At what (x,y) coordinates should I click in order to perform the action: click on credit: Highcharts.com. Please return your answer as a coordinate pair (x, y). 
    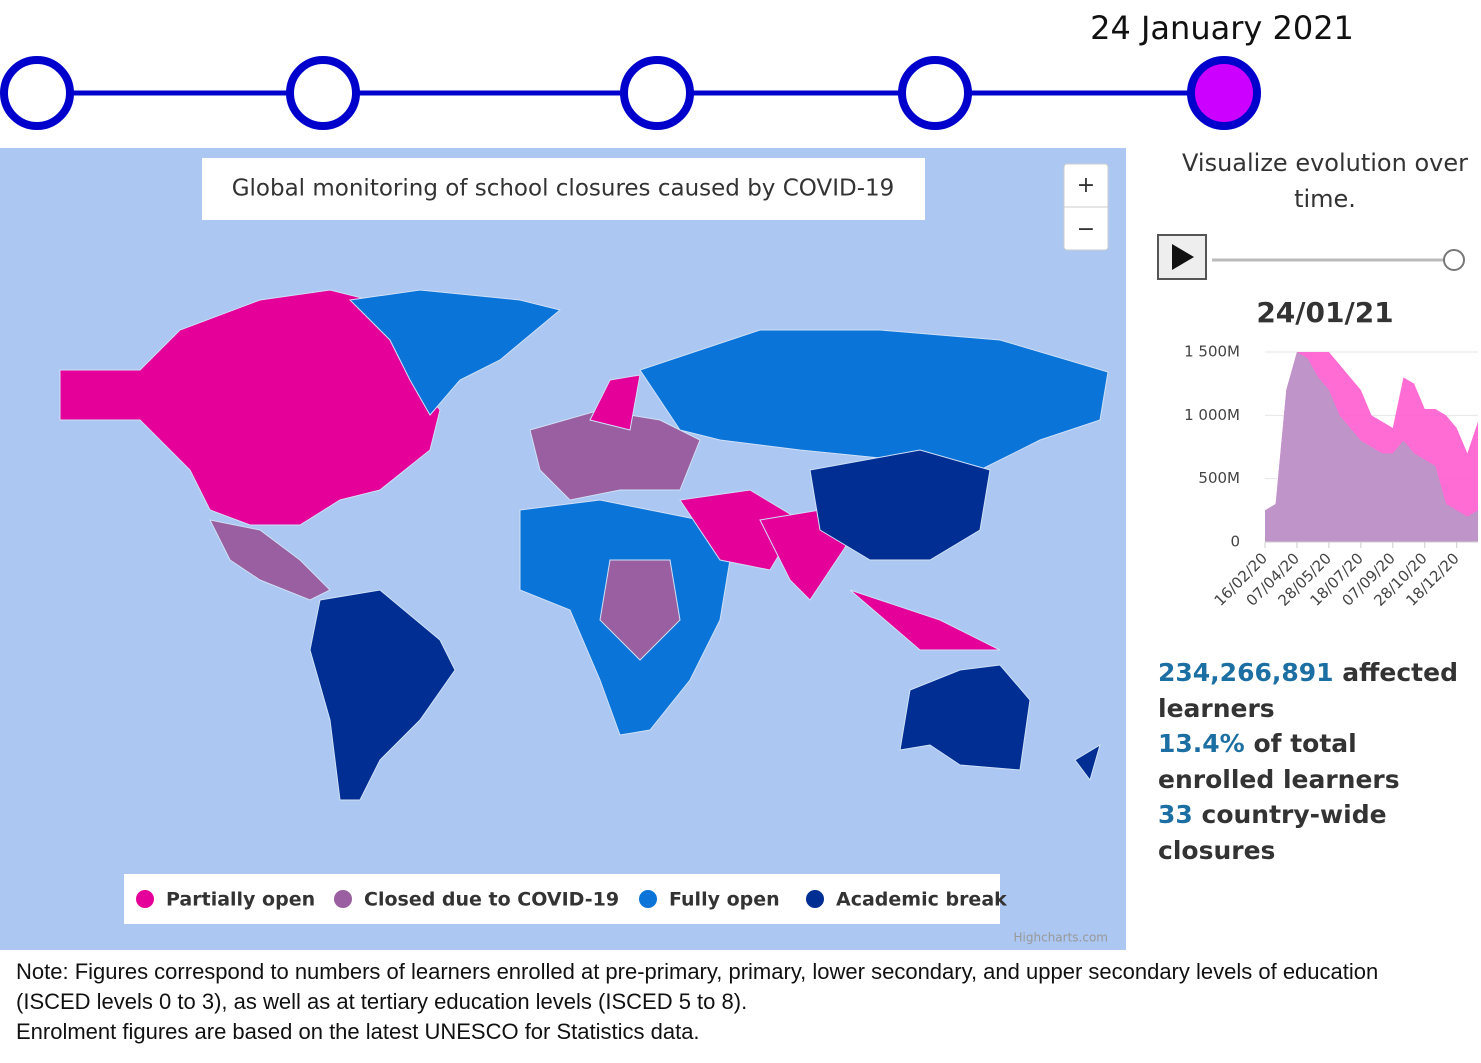
    Looking at the image, I should click on (1061, 938).